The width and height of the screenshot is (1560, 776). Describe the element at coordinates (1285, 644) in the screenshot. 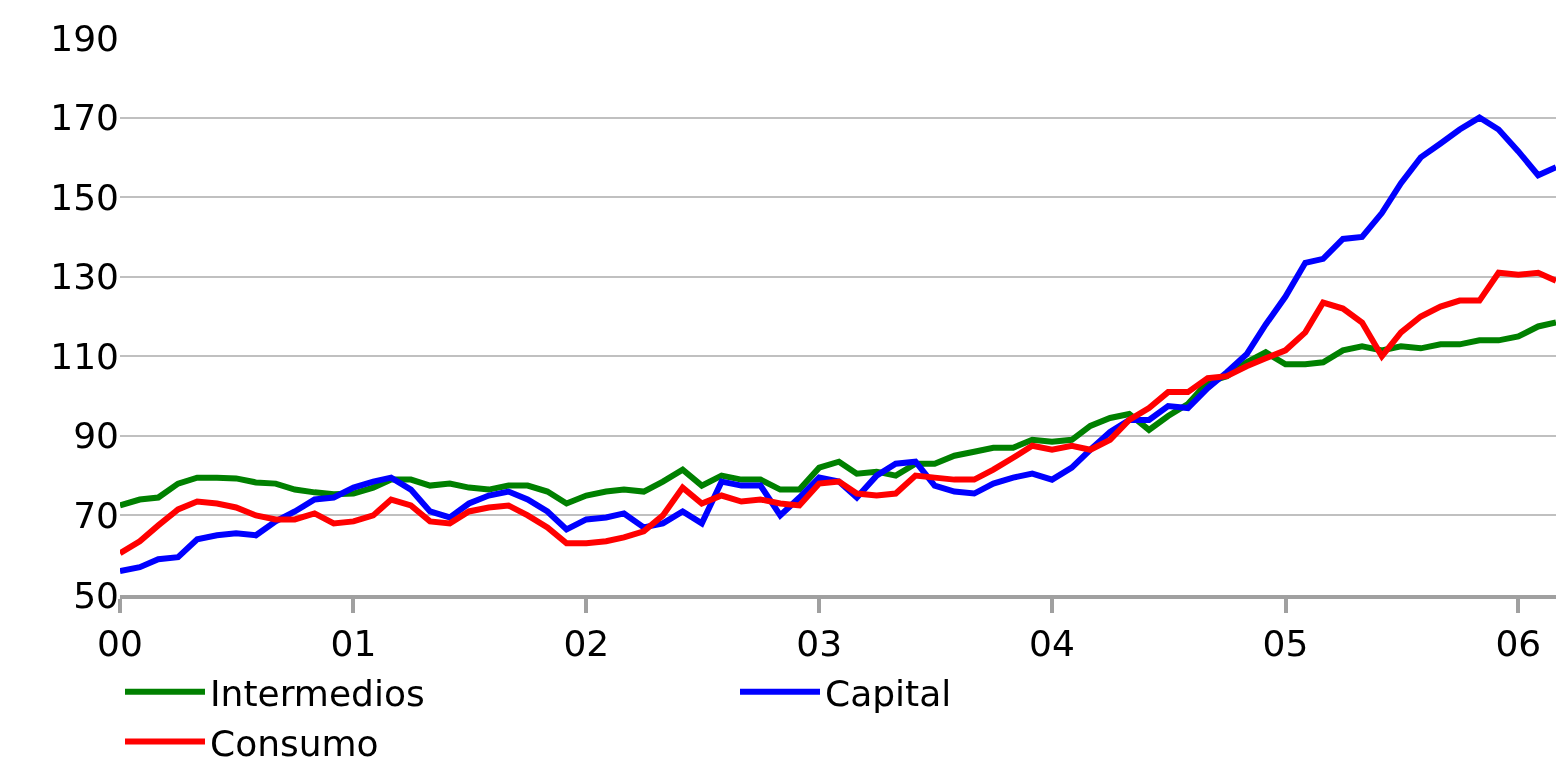

I see `x-tick-label: 05` at that location.